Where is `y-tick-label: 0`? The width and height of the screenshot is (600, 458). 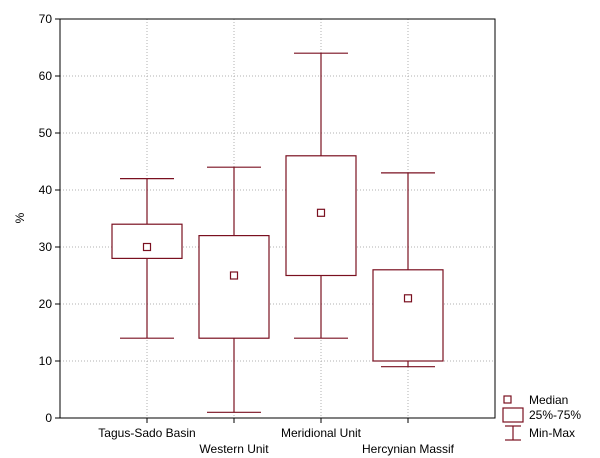
y-tick-label: 0 is located at coordinates (48, 418).